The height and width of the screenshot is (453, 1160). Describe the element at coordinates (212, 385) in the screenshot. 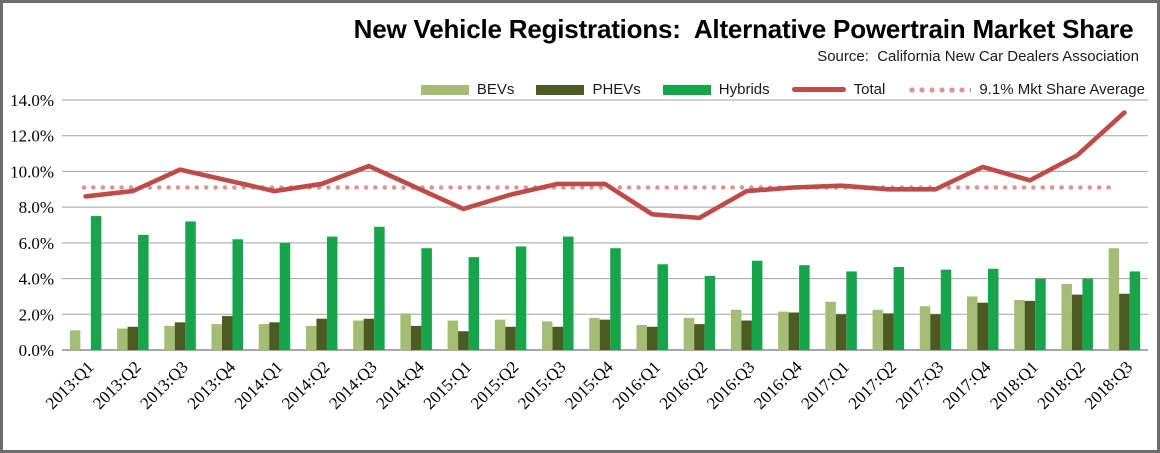

I see `x-axis-tick-label: 2013:Q4` at that location.